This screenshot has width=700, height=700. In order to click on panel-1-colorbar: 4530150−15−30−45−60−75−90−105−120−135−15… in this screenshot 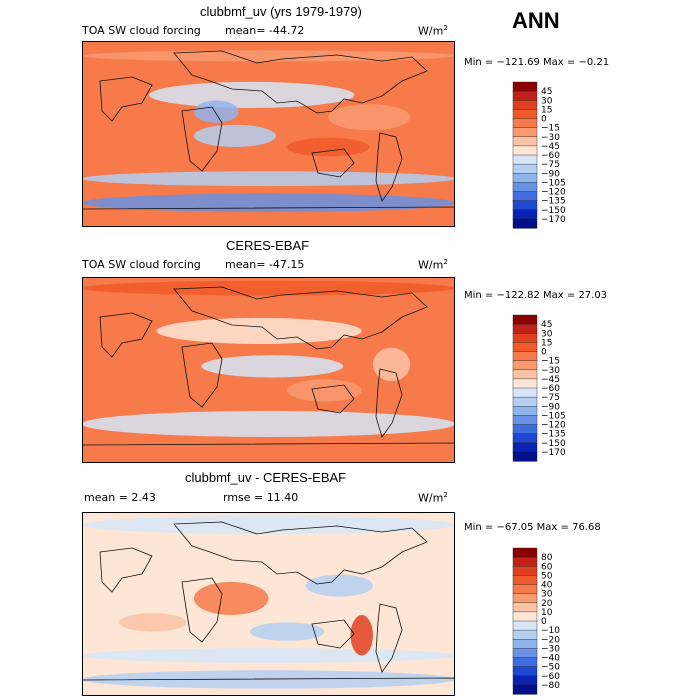, I will do `click(539, 155)`.